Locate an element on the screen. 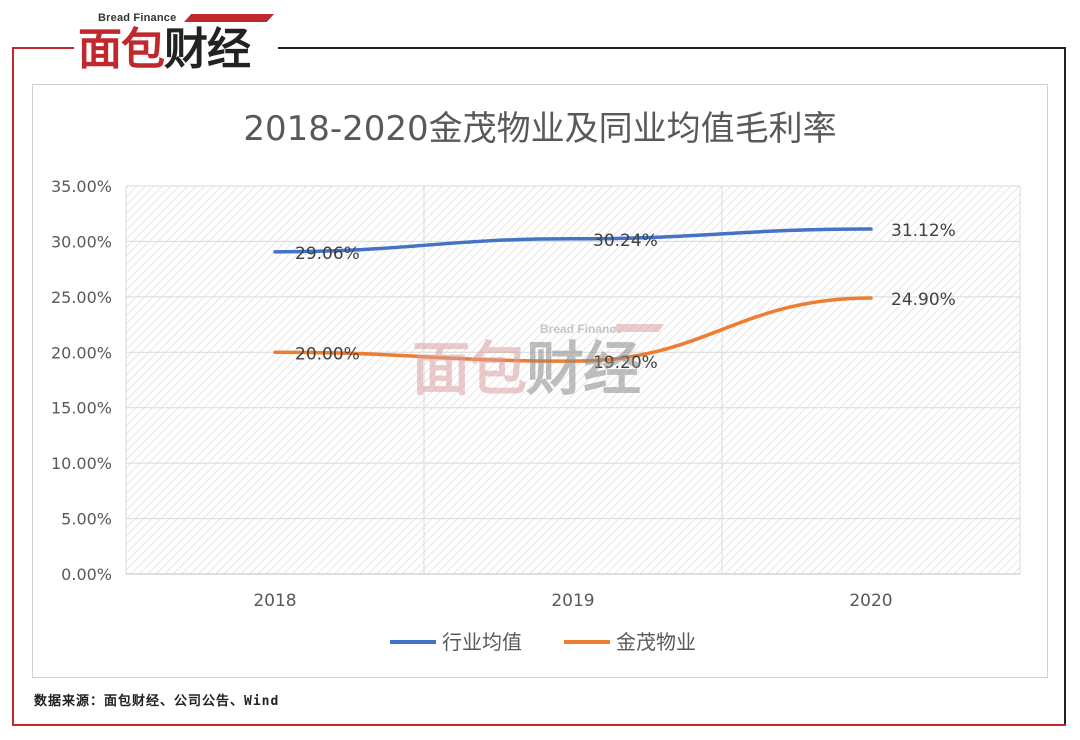  x-axis: 2018 2019 2020 is located at coordinates (572, 601).